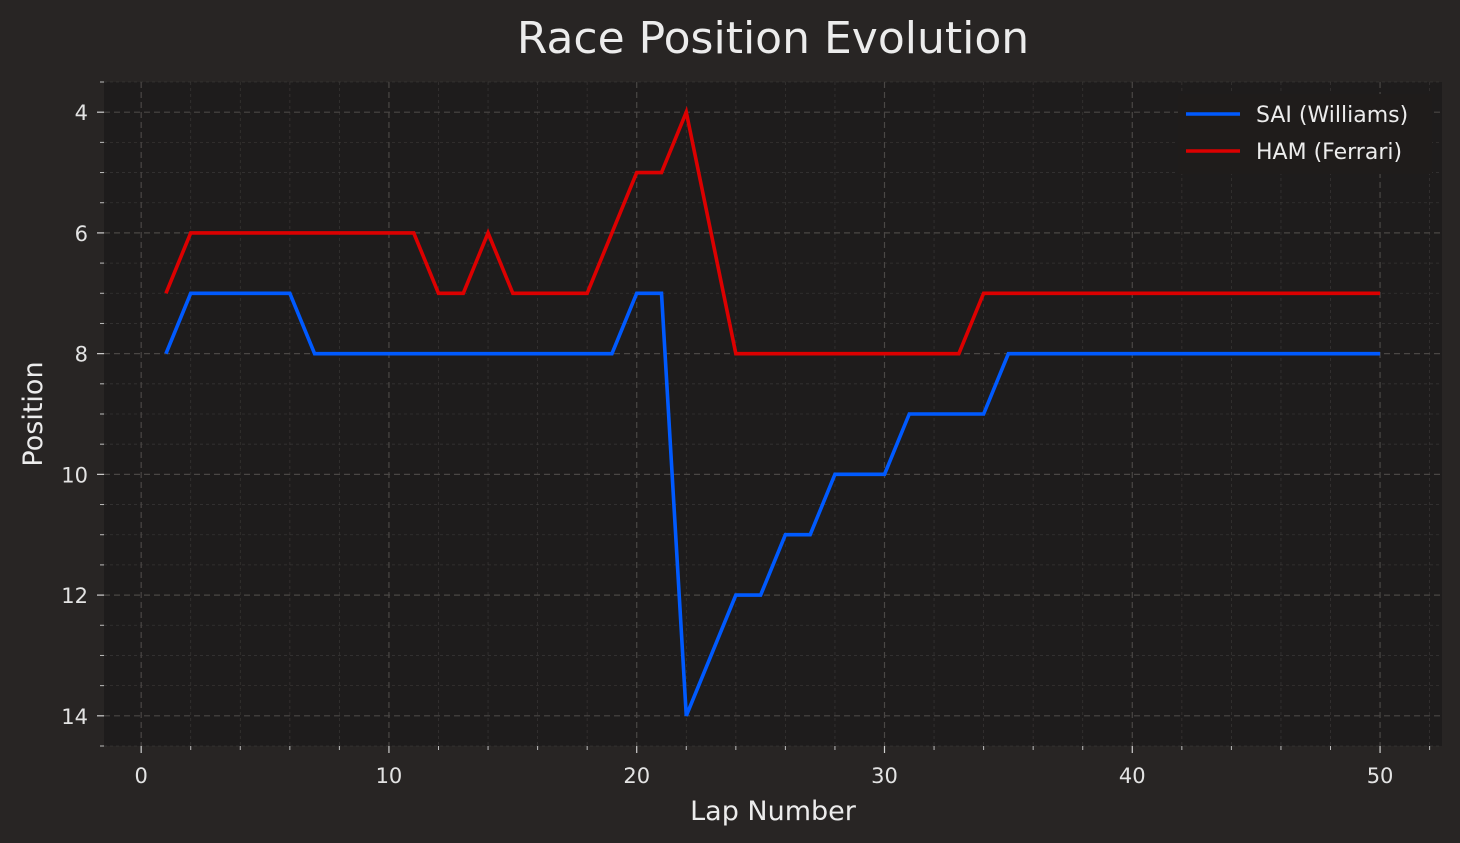  What do you see at coordinates (884, 776) in the screenshot?
I see `x-tick-label: 30` at bounding box center [884, 776].